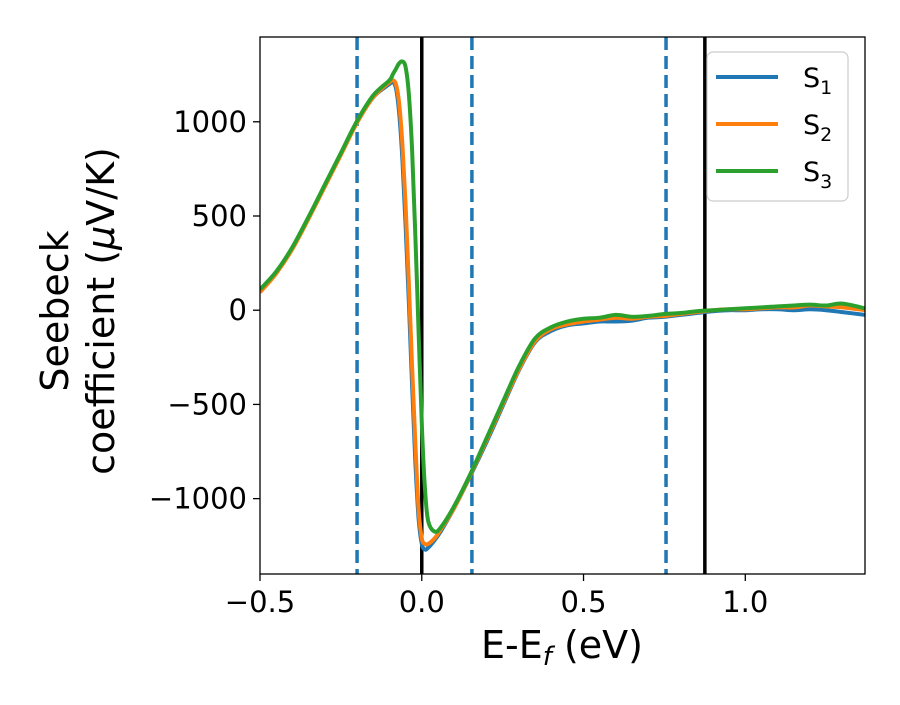  I want to click on legend-label-s3: S3, so click(817, 175).